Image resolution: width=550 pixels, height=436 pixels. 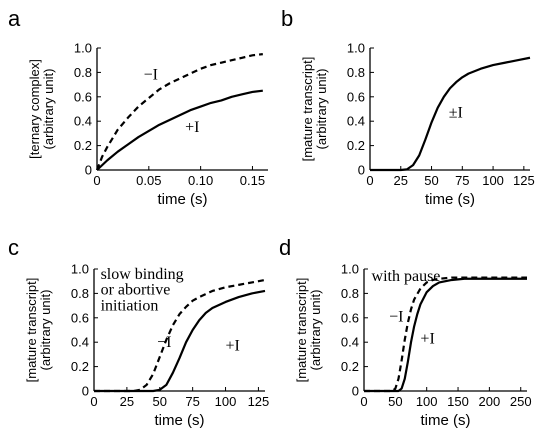 I want to click on x-axis-label-d: time (s), so click(x=446, y=420).